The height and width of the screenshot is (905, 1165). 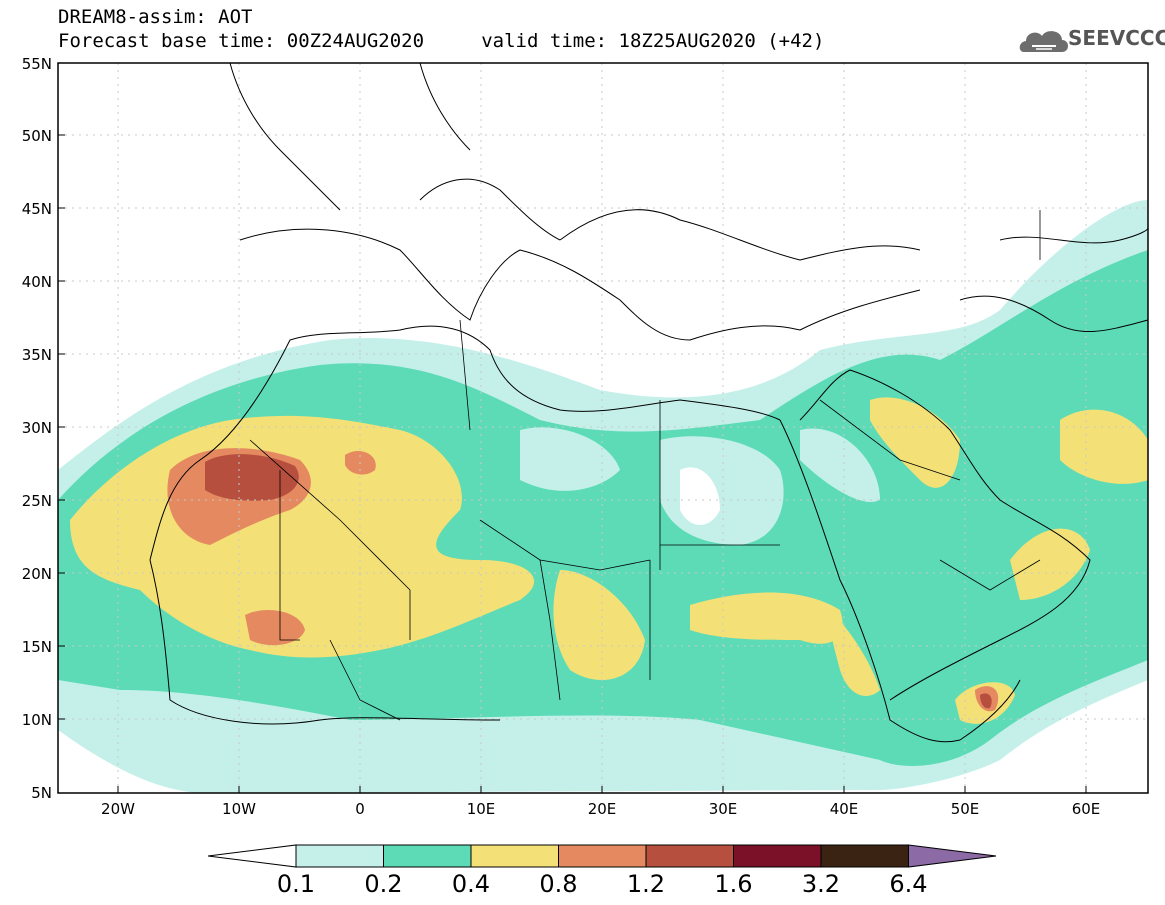 What do you see at coordinates (471, 884) in the screenshot?
I see `colorbar-label: 0.4` at bounding box center [471, 884].